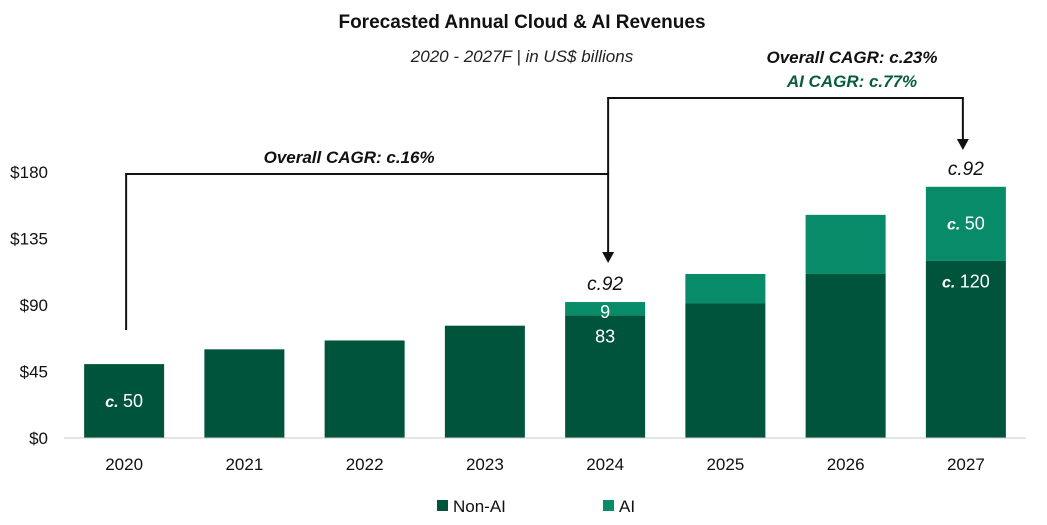  I want to click on bar-value-label: c. 120, so click(966, 282).